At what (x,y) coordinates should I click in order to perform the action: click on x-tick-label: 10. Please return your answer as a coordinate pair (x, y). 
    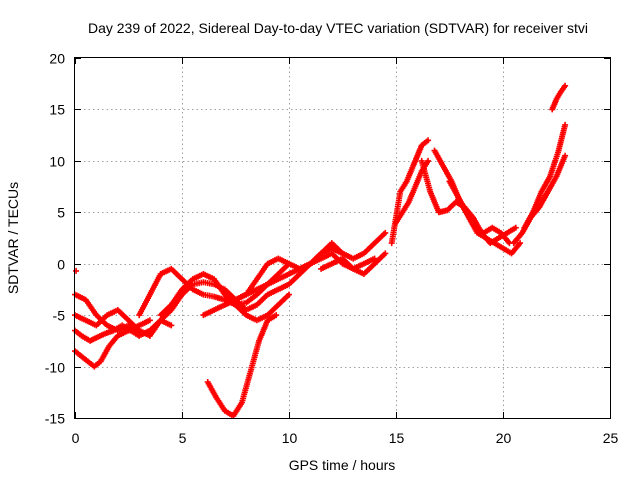
    Looking at the image, I should click on (290, 438).